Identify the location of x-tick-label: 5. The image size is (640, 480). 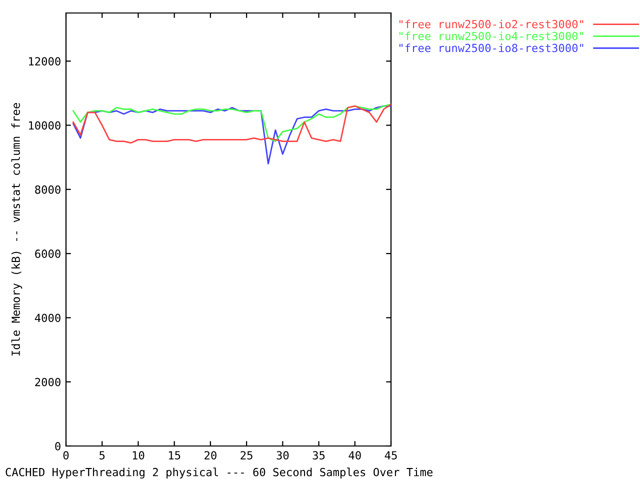
(102, 455).